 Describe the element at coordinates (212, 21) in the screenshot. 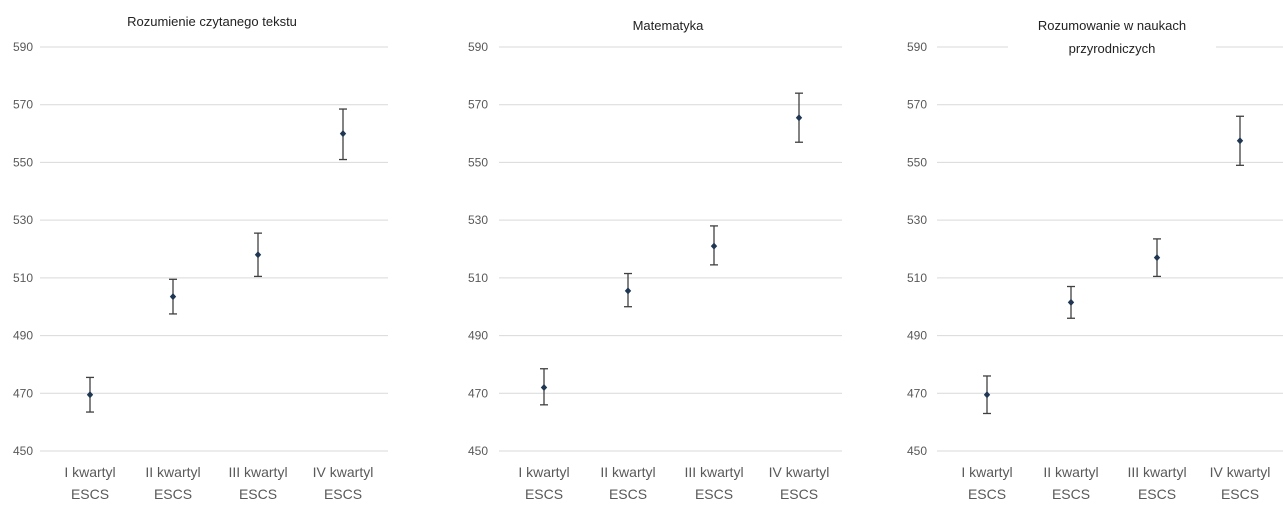

I see `chart-title: Rozumienie czytanego tekstu` at that location.